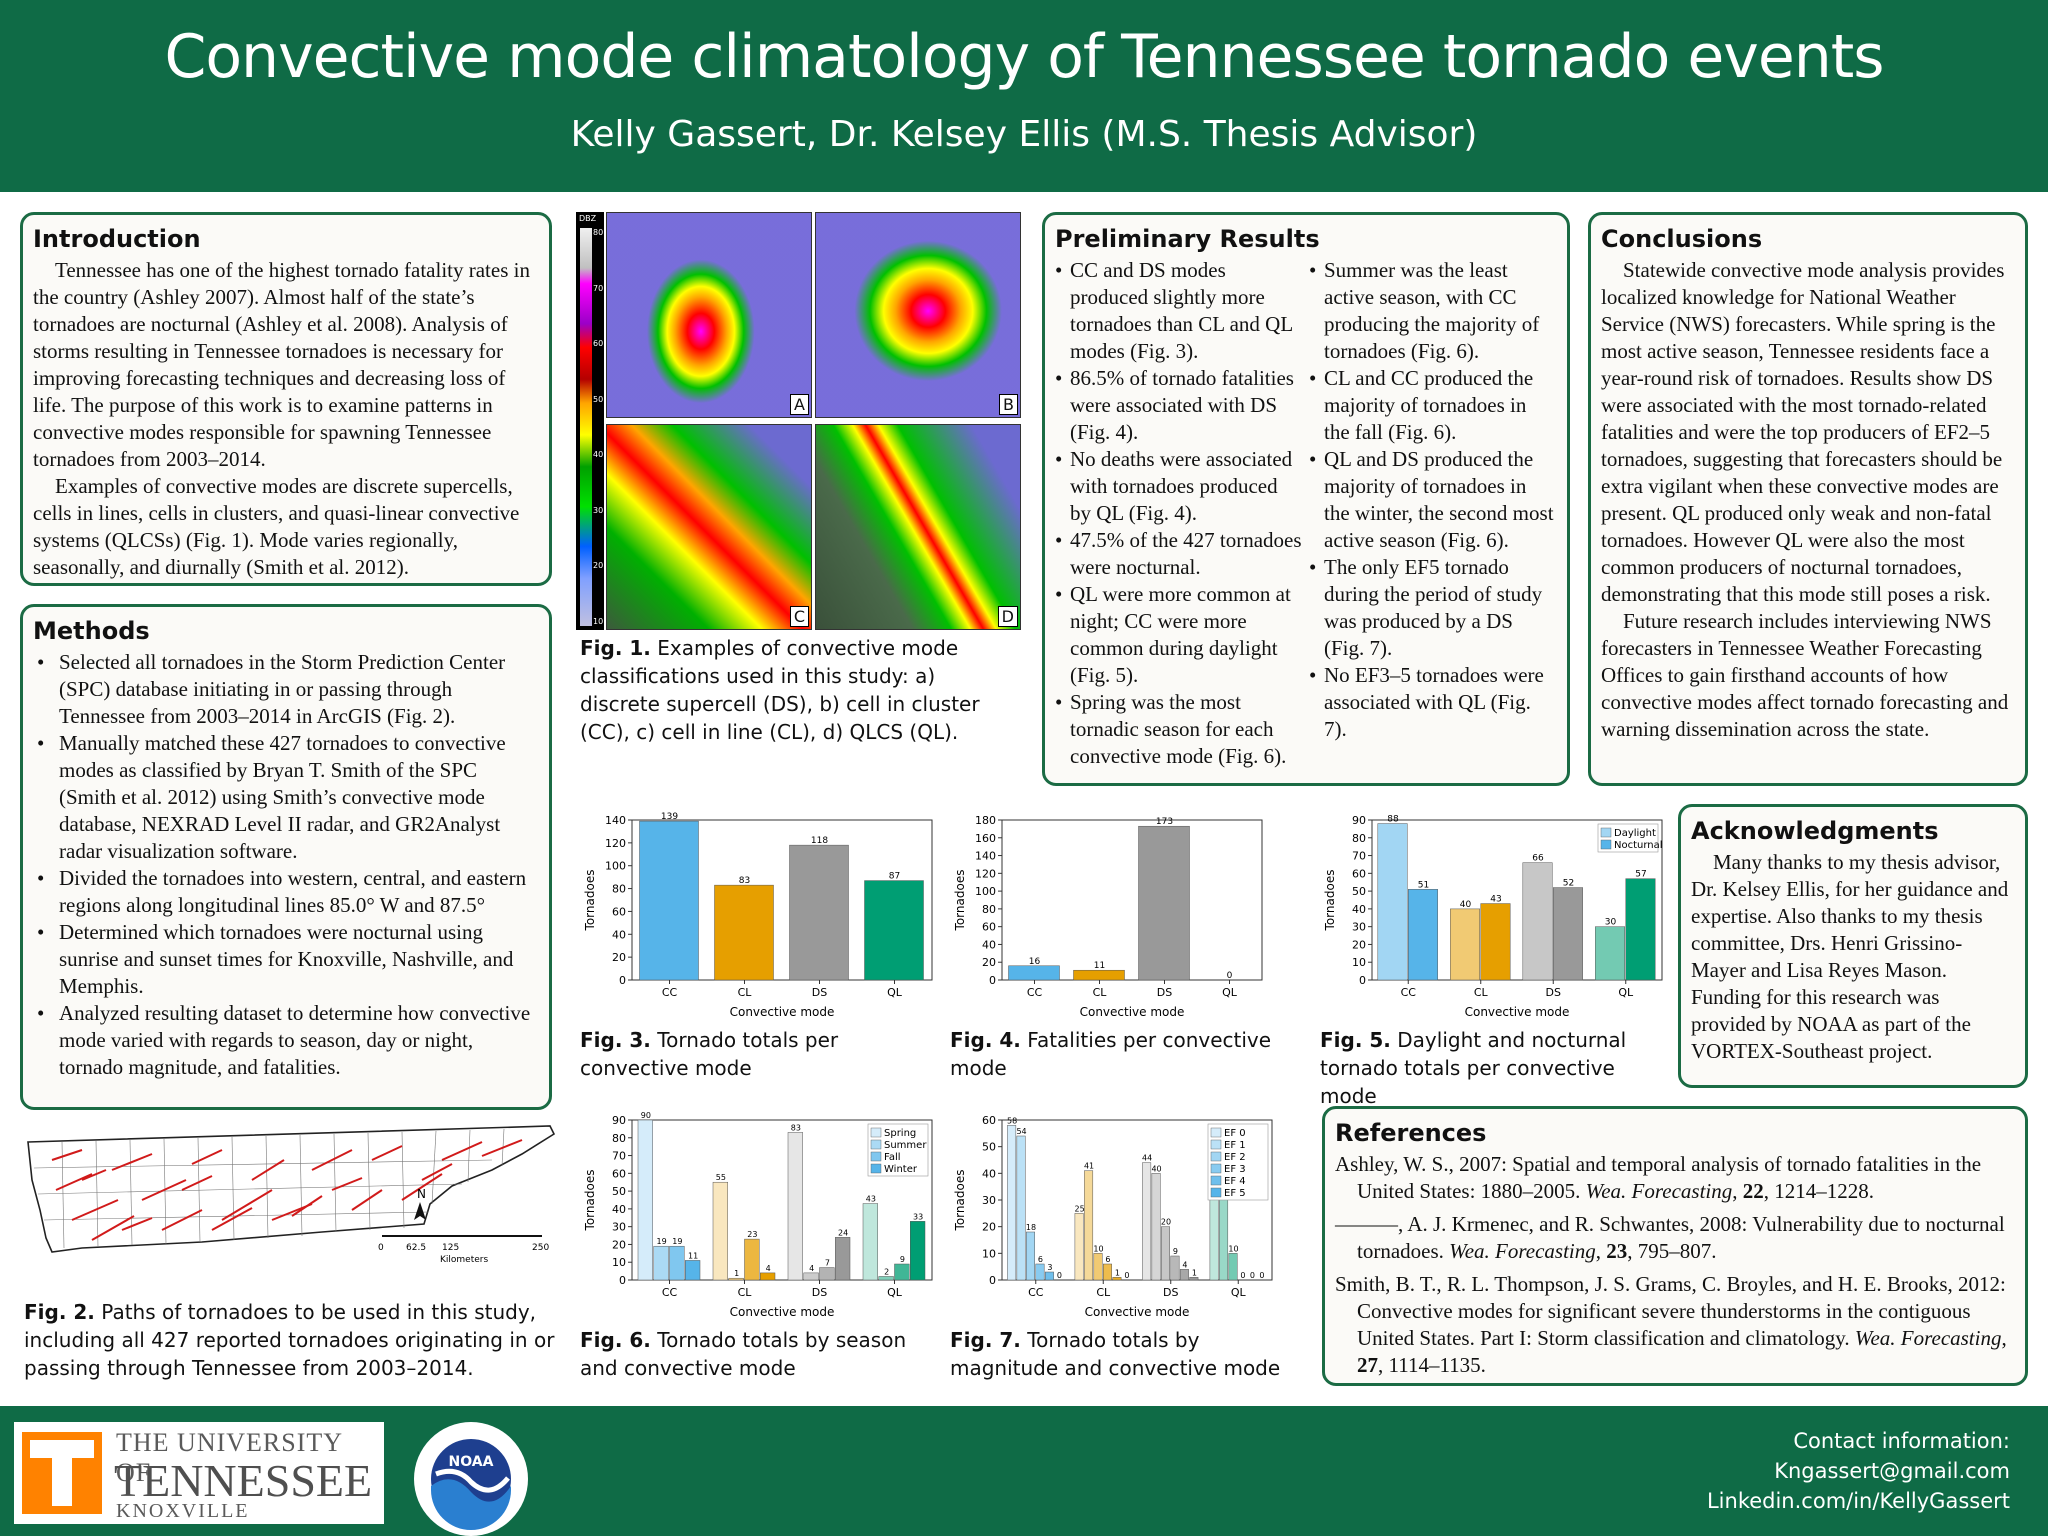  What do you see at coordinates (918, 1216) in the screenshot?
I see `data-label: 33` at bounding box center [918, 1216].